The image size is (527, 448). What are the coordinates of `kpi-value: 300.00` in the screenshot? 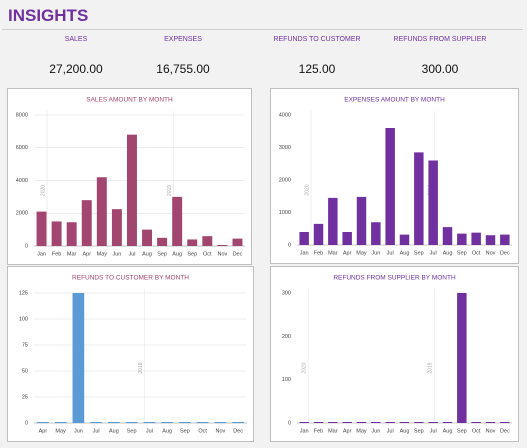 It's located at (440, 69).